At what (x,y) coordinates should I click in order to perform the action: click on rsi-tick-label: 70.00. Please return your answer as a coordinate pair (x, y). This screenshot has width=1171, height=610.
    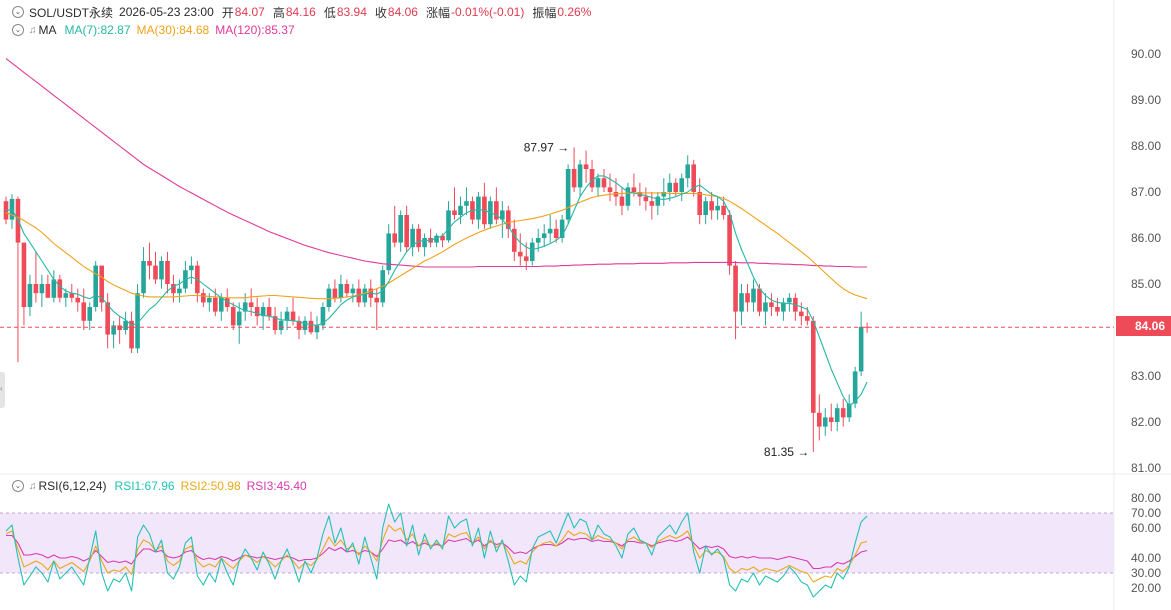
    Looking at the image, I should click on (1146, 513).